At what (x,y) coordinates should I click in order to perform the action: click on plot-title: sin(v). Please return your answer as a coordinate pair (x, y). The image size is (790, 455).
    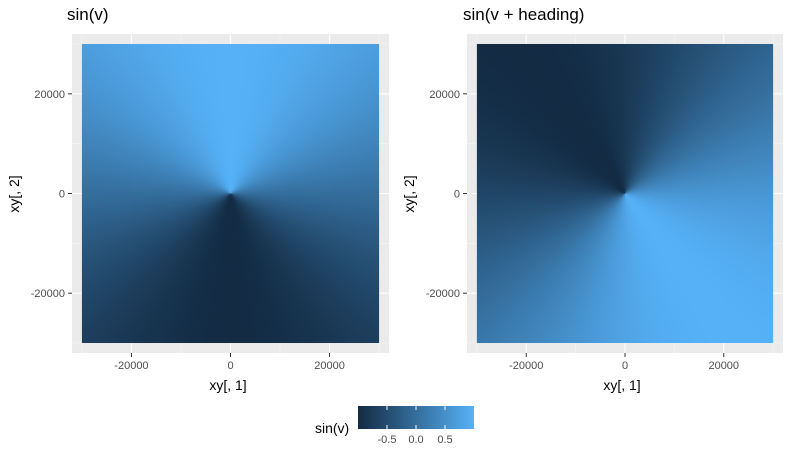
    Looking at the image, I should click on (88, 14).